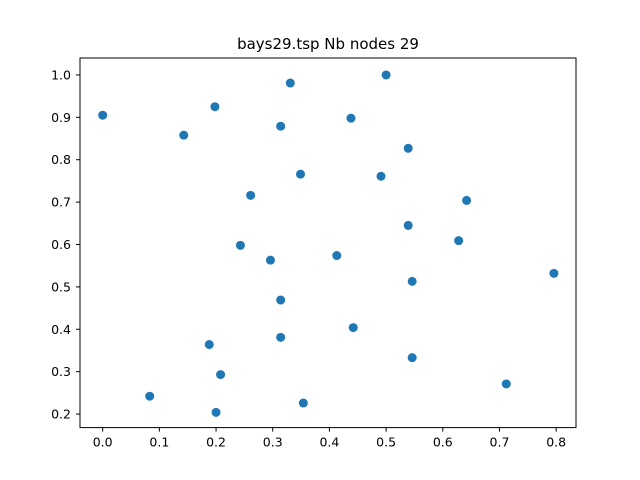 The height and width of the screenshot is (480, 640). I want to click on x-axis: 0.0 0.1 0.2 0.3 0.4 0.5 0.6 0.7 0.8, so click(329, 438).